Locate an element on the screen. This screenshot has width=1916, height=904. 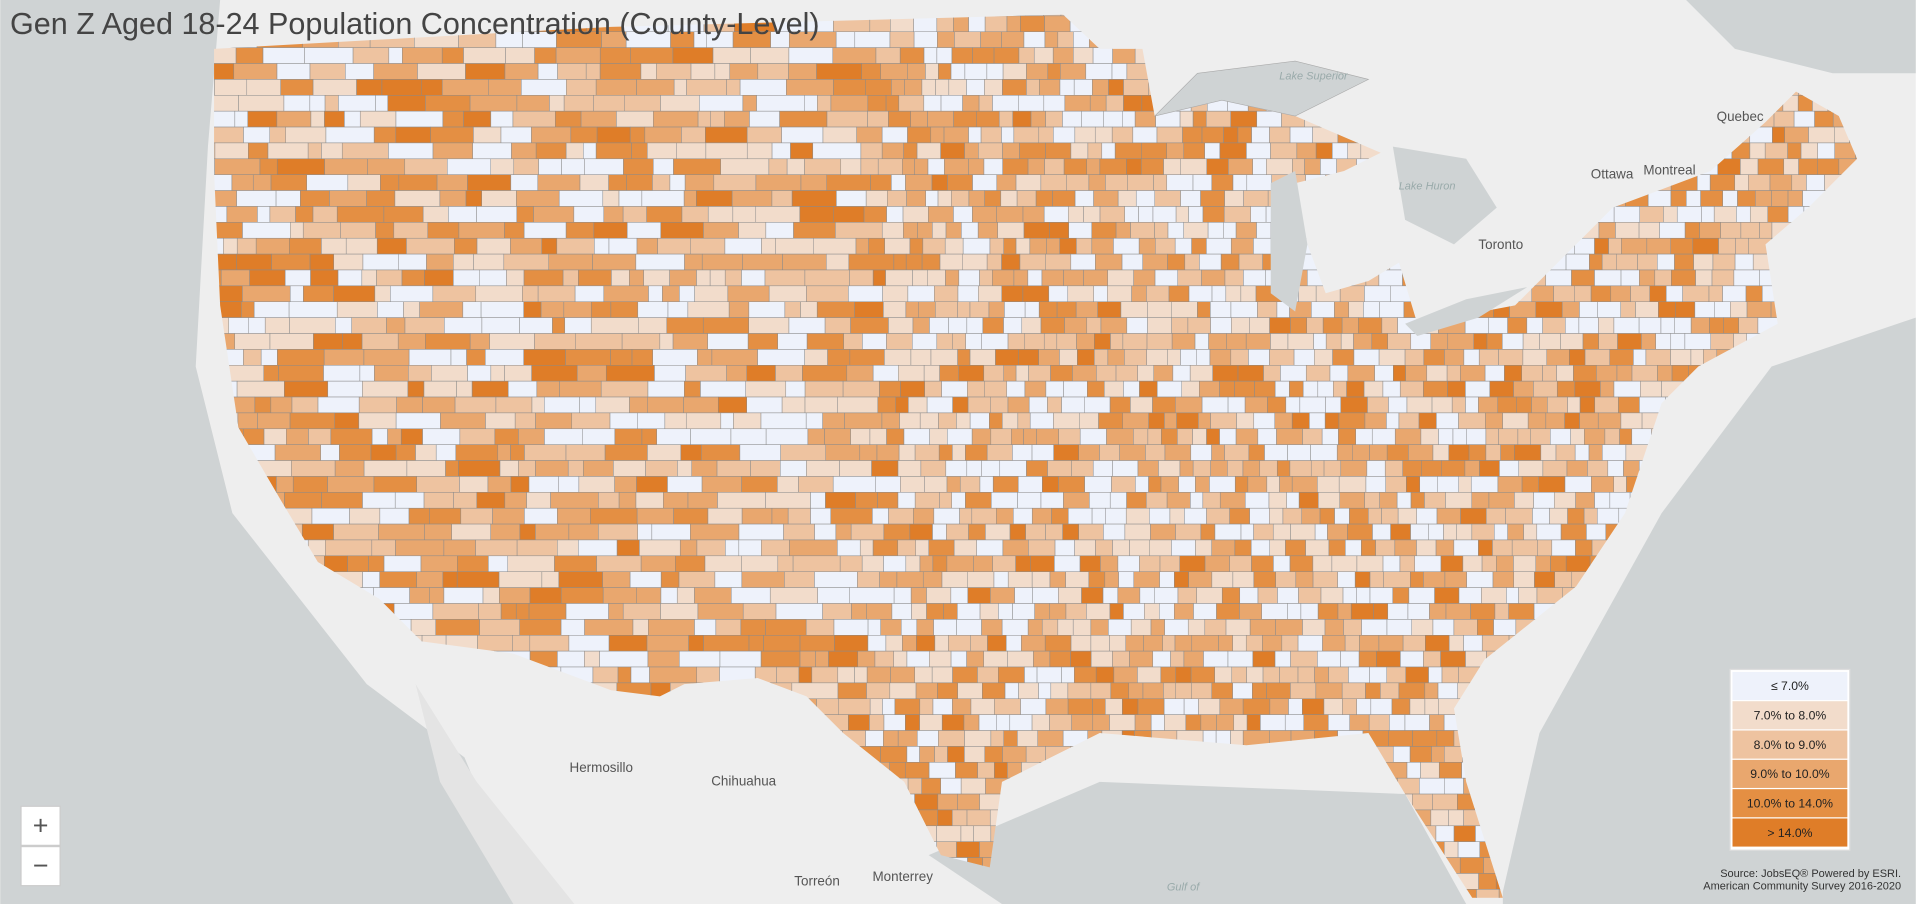
zoom-out-label: − is located at coordinates (41, 866).